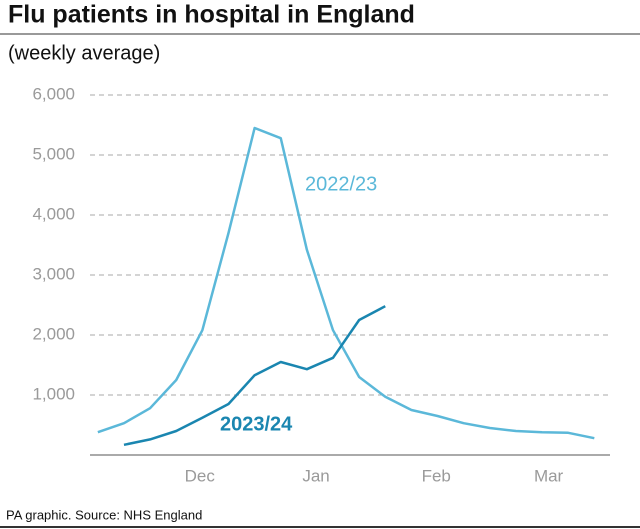  Describe the element at coordinates (254, 376) in the screenshot. I see `series-line` at that location.